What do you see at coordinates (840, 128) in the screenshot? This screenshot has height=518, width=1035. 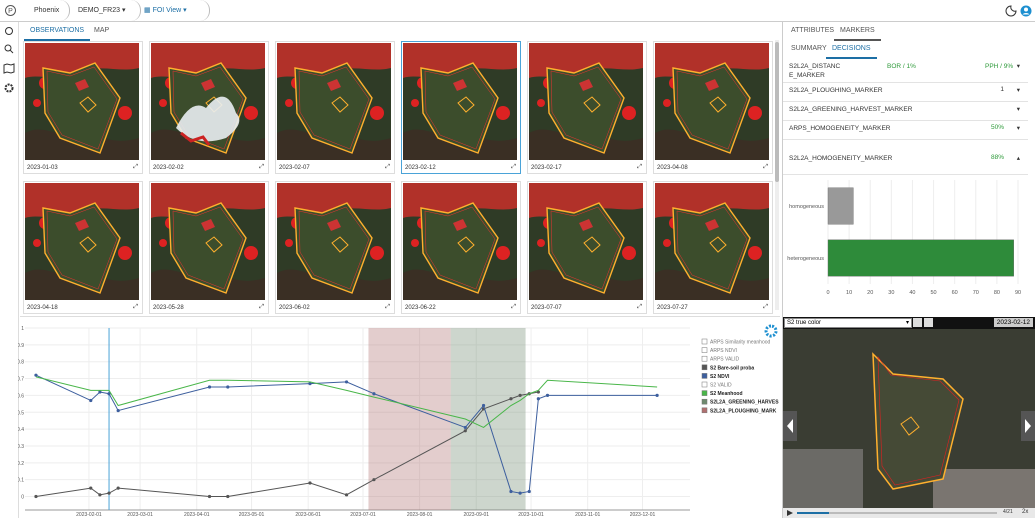 I see `marker-name: ARPS_HOMOGENEITY_MARKER` at bounding box center [840, 128].